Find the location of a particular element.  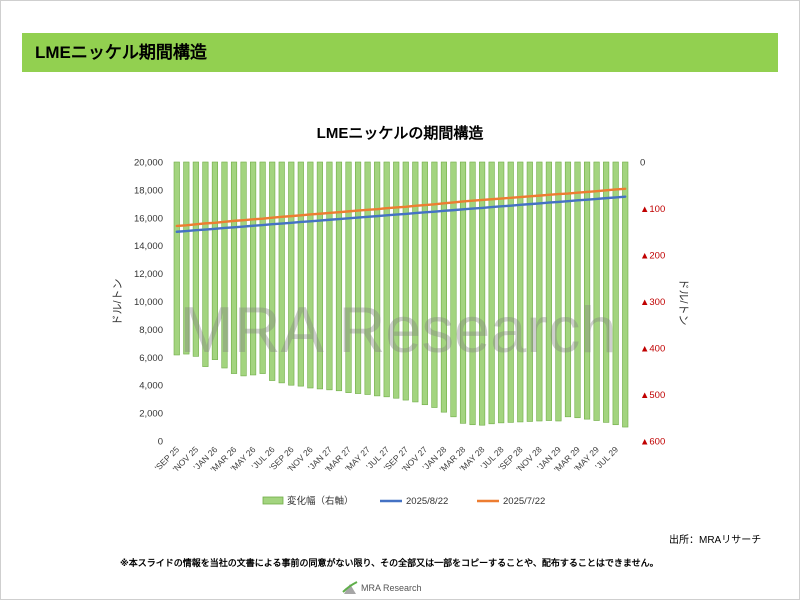

legend-swatch-change is located at coordinates (273, 500).